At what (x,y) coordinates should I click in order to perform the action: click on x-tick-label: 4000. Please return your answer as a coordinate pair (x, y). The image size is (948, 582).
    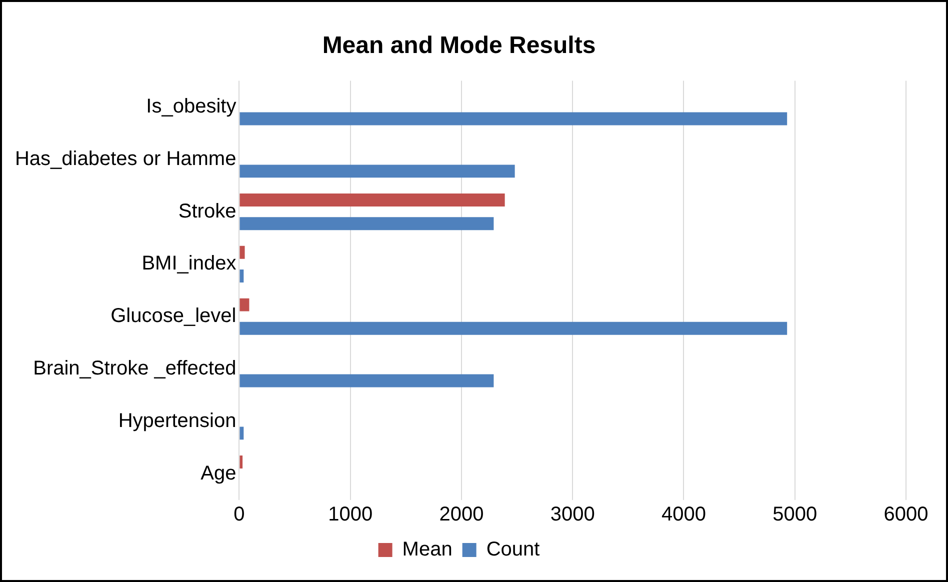
    Looking at the image, I should click on (683, 515).